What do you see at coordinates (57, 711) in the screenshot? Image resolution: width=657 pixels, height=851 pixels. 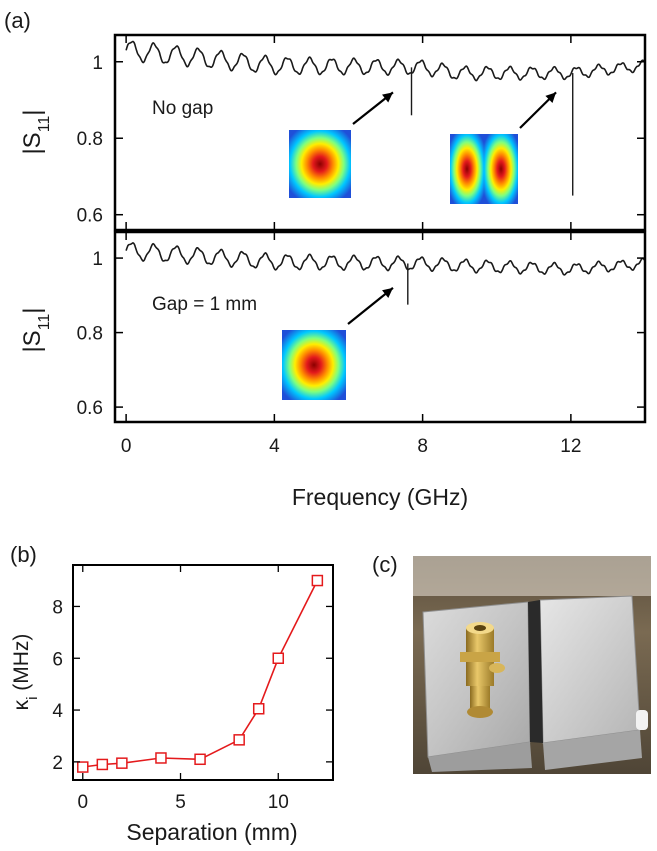 I see `b-ytick-label: 4` at bounding box center [57, 711].